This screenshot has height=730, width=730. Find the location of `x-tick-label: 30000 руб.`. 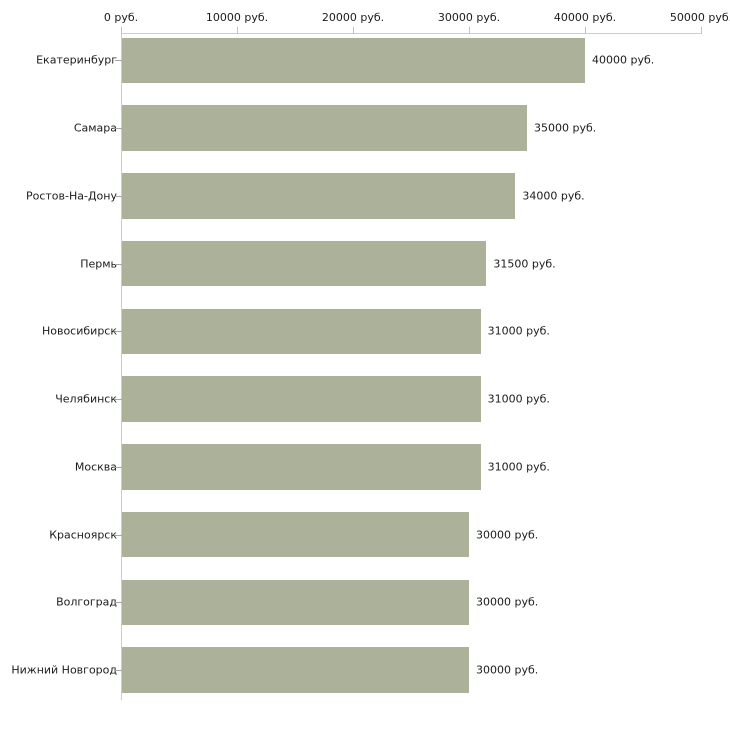

x-tick-label: 30000 руб. is located at coordinates (469, 17).